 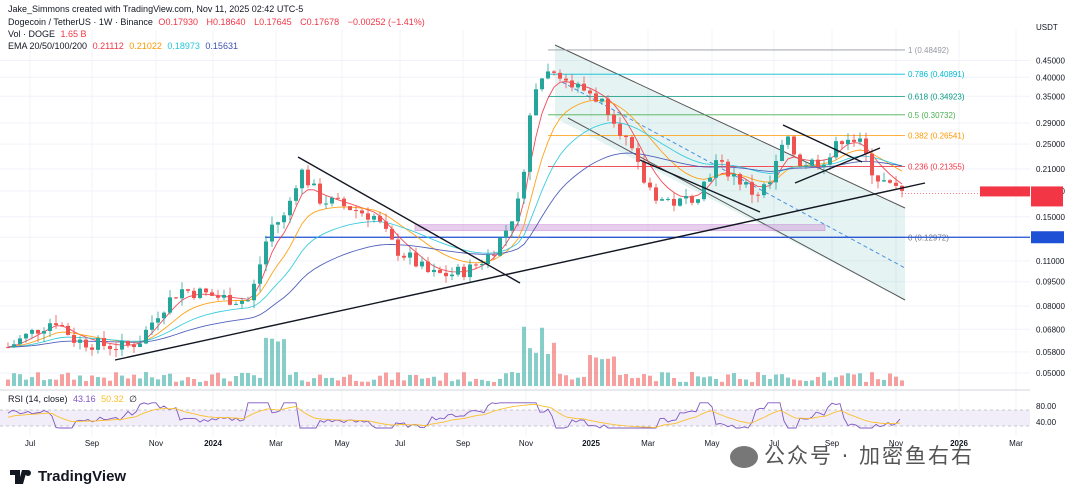 I want to click on price-tick-label: 0.05000, so click(x=1050, y=373).